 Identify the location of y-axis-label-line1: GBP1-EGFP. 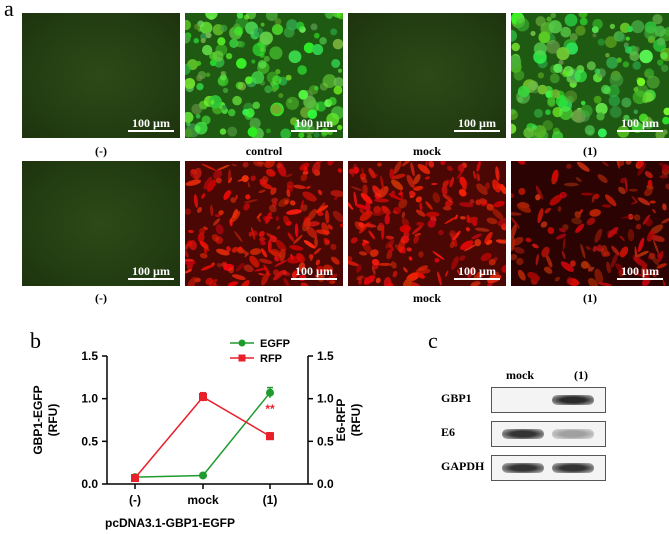
(38, 419).